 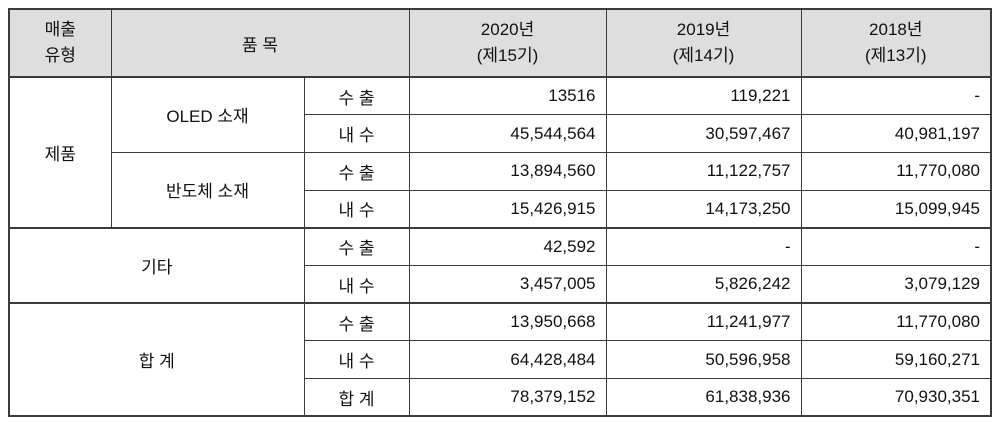 I want to click on sales-type-cell: 제품, so click(x=60, y=152).